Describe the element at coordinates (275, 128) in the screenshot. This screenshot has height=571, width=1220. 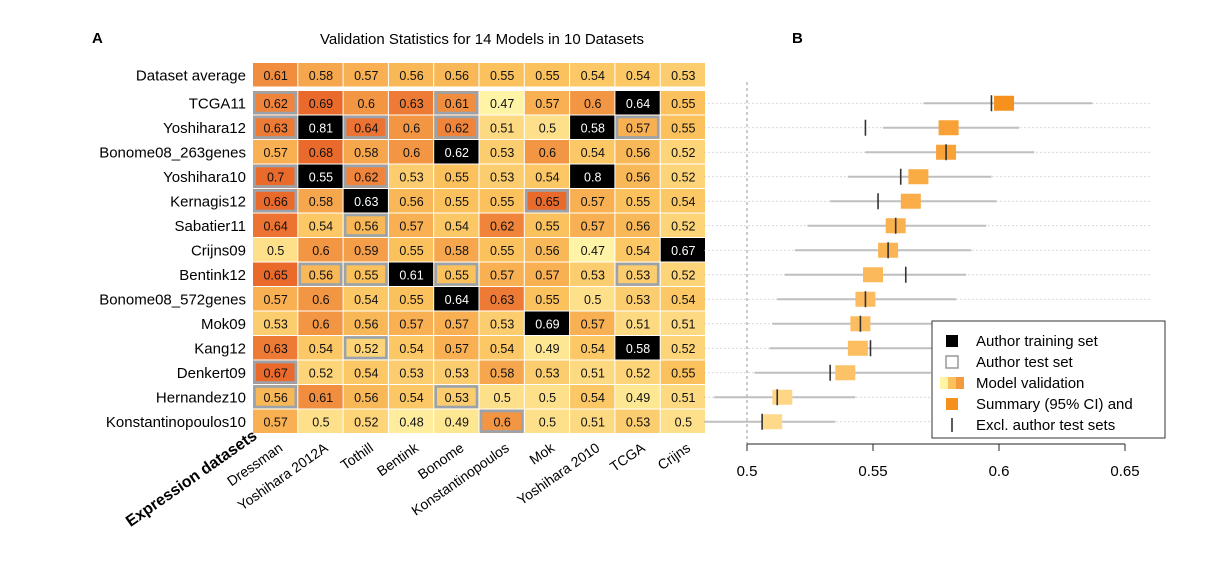
I see `cell-value: 0.63` at that location.